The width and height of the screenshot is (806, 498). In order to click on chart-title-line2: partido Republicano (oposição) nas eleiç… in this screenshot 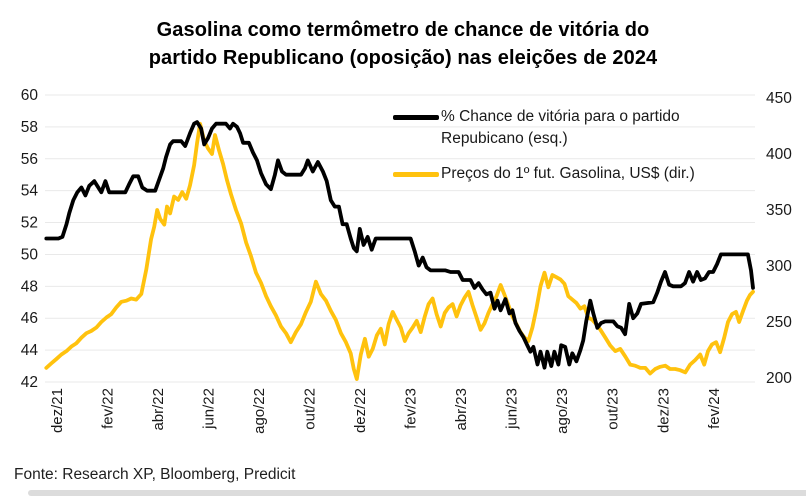, I will do `click(403, 58)`.